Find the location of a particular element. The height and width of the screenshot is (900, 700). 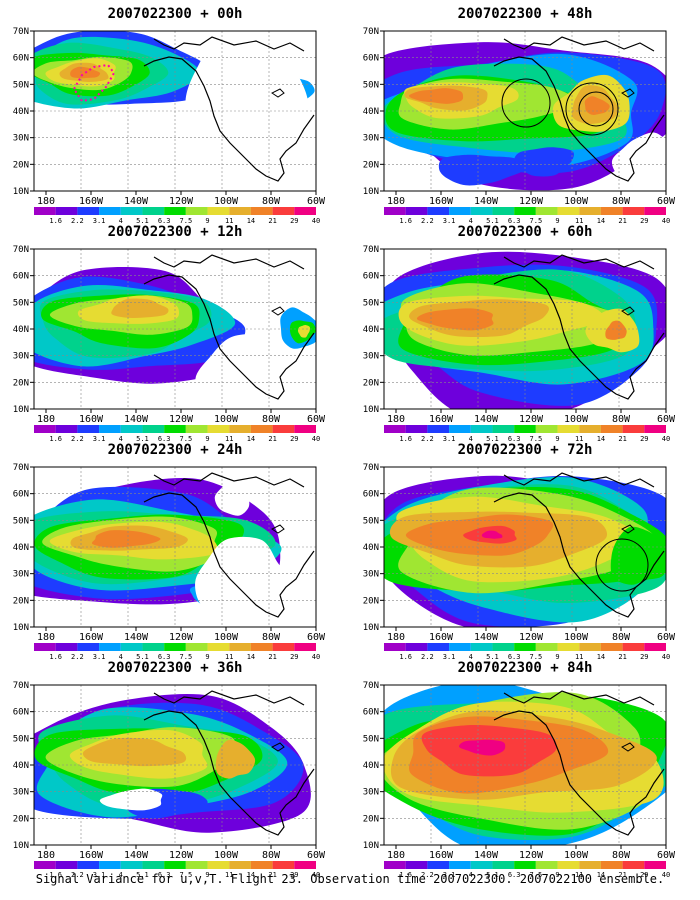

colorbar-label: 40 is located at coordinates (666, 439).